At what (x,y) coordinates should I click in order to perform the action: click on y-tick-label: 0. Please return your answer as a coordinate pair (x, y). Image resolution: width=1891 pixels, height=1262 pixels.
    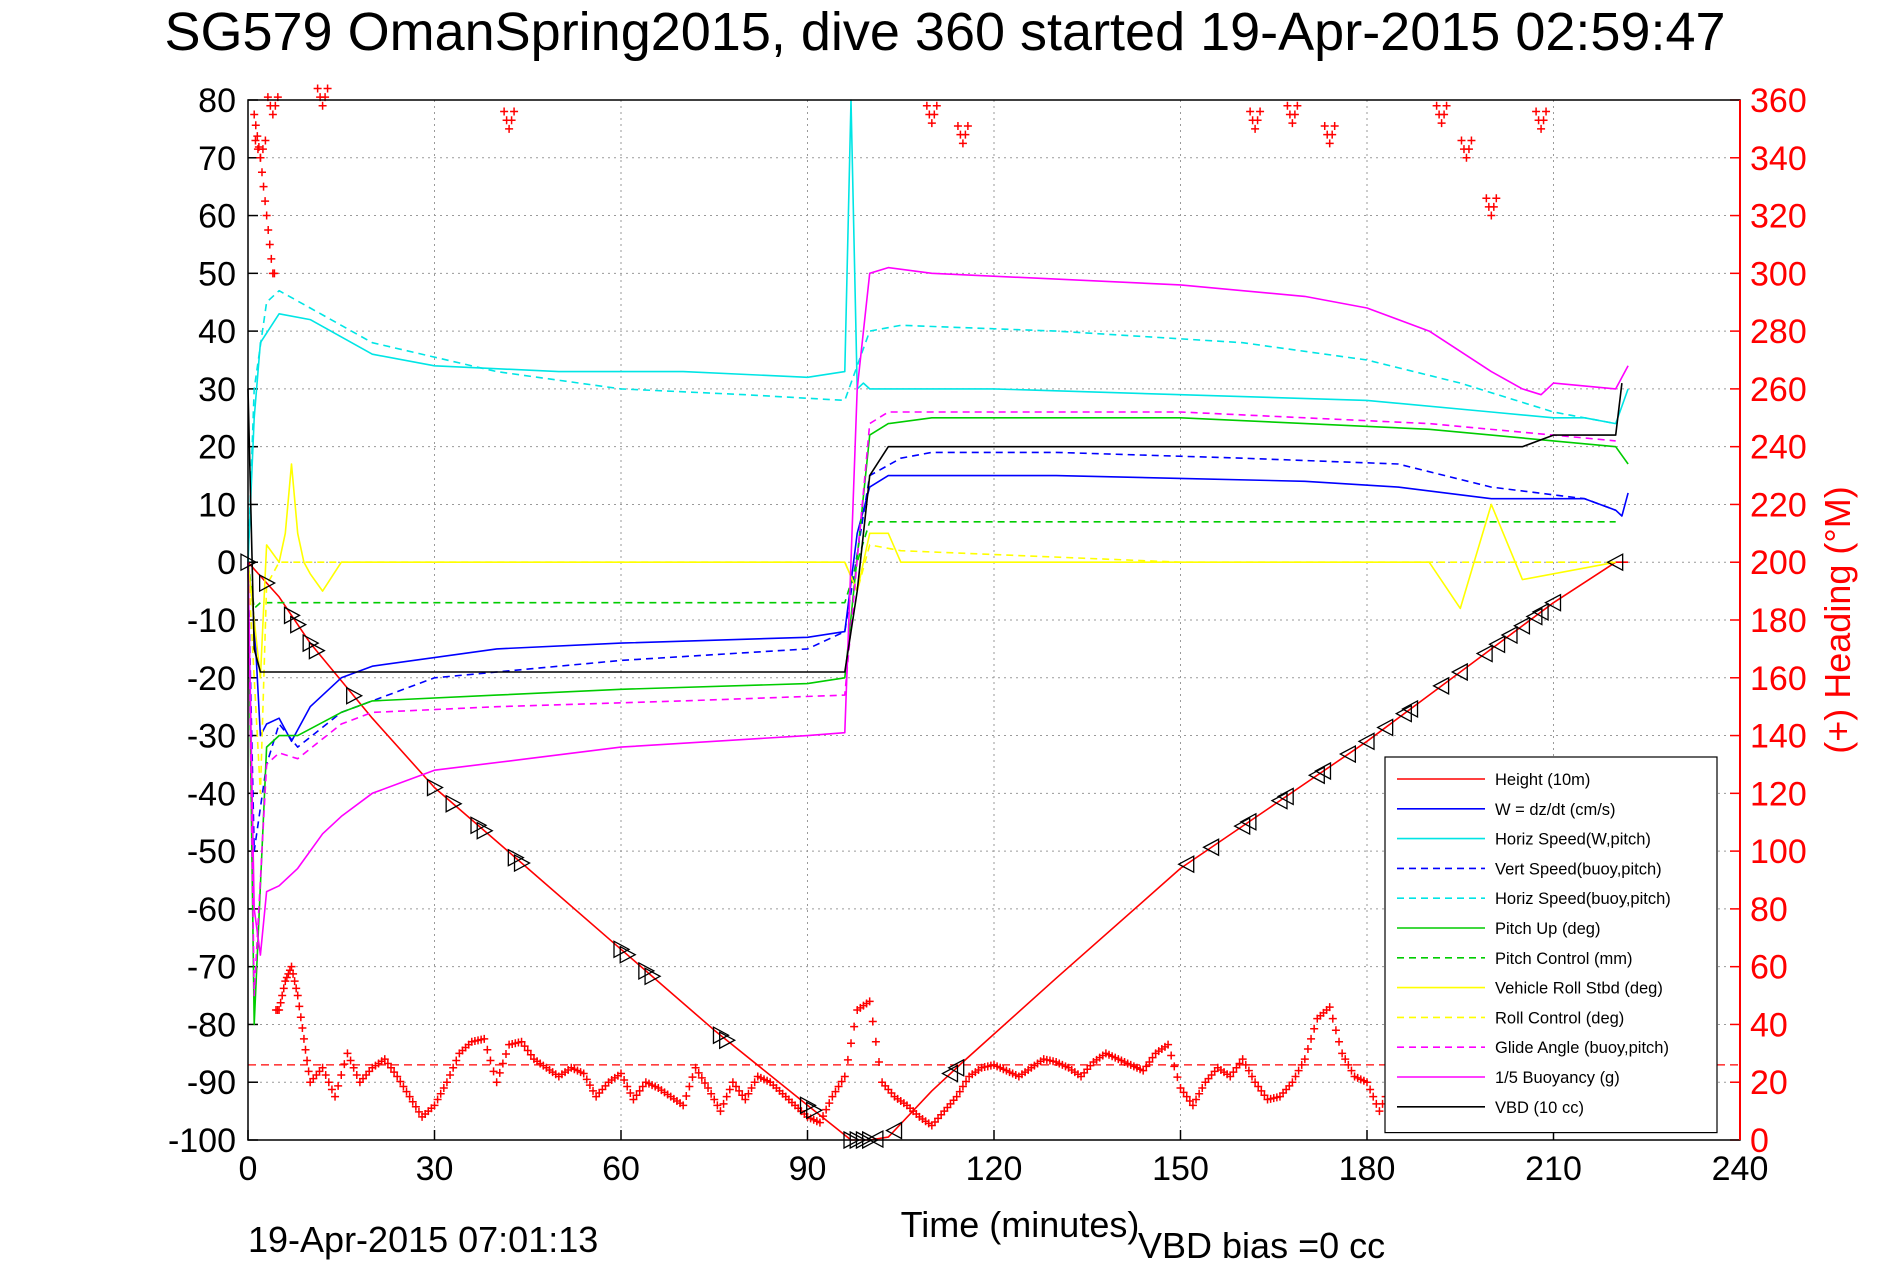
    Looking at the image, I should click on (226, 563).